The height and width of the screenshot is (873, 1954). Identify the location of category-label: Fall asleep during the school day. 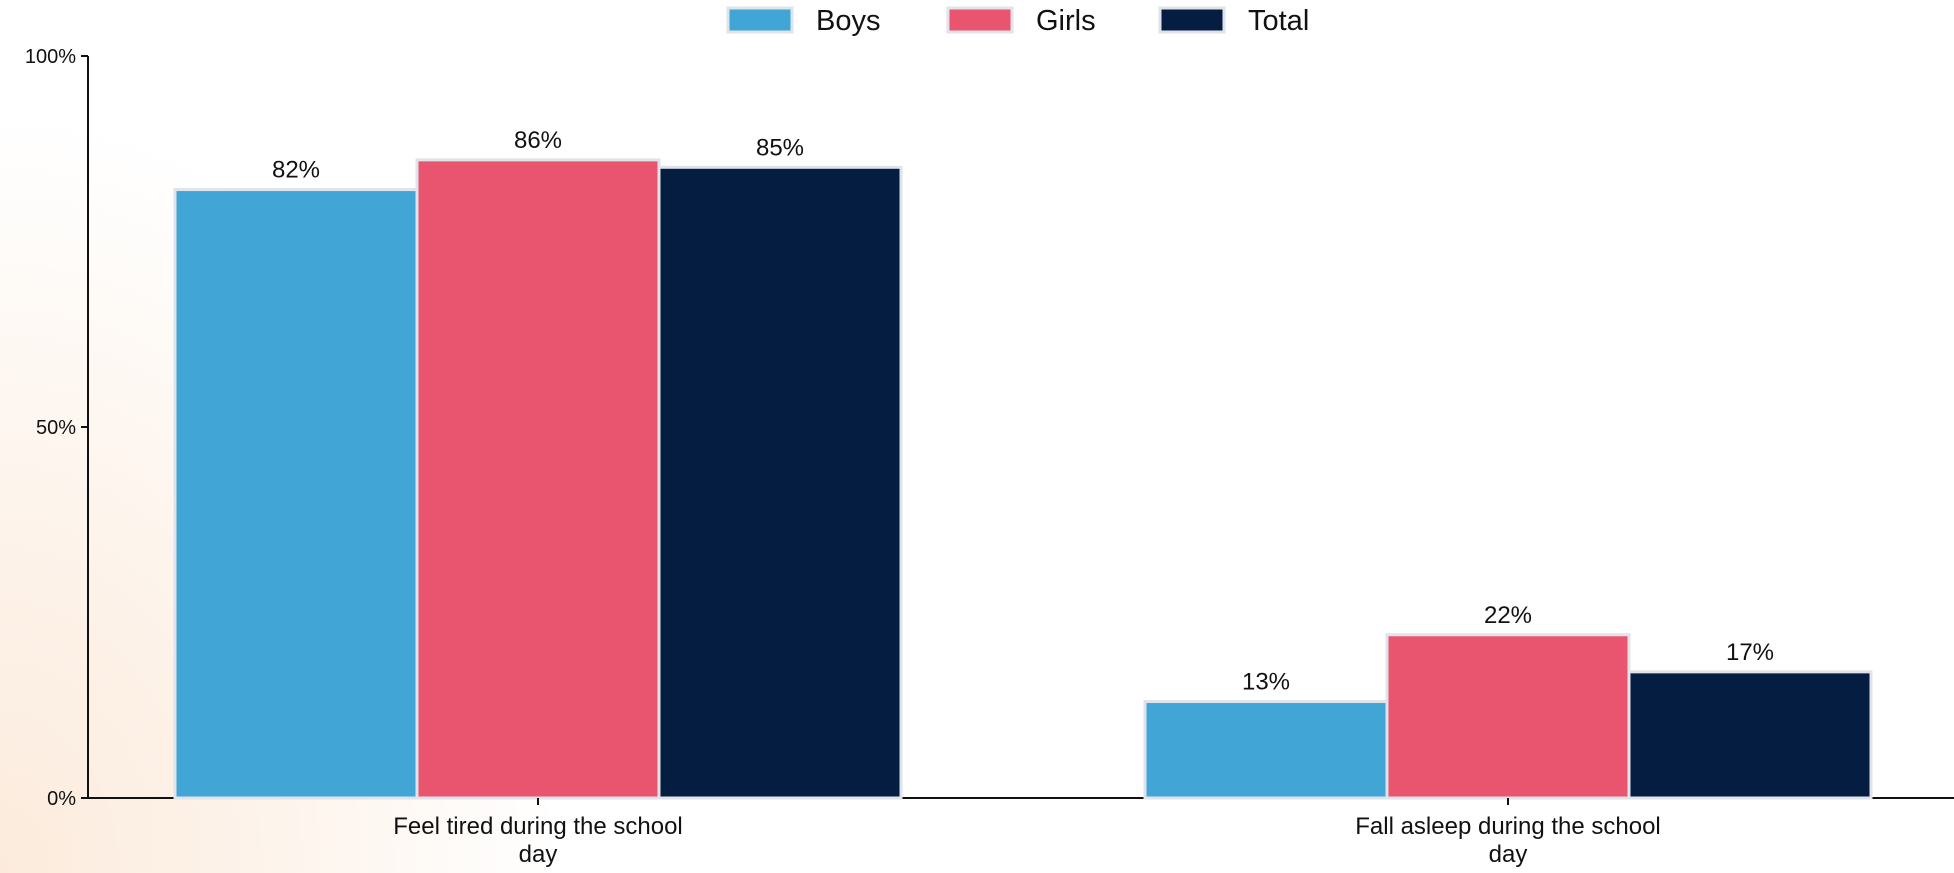
(1508, 840).